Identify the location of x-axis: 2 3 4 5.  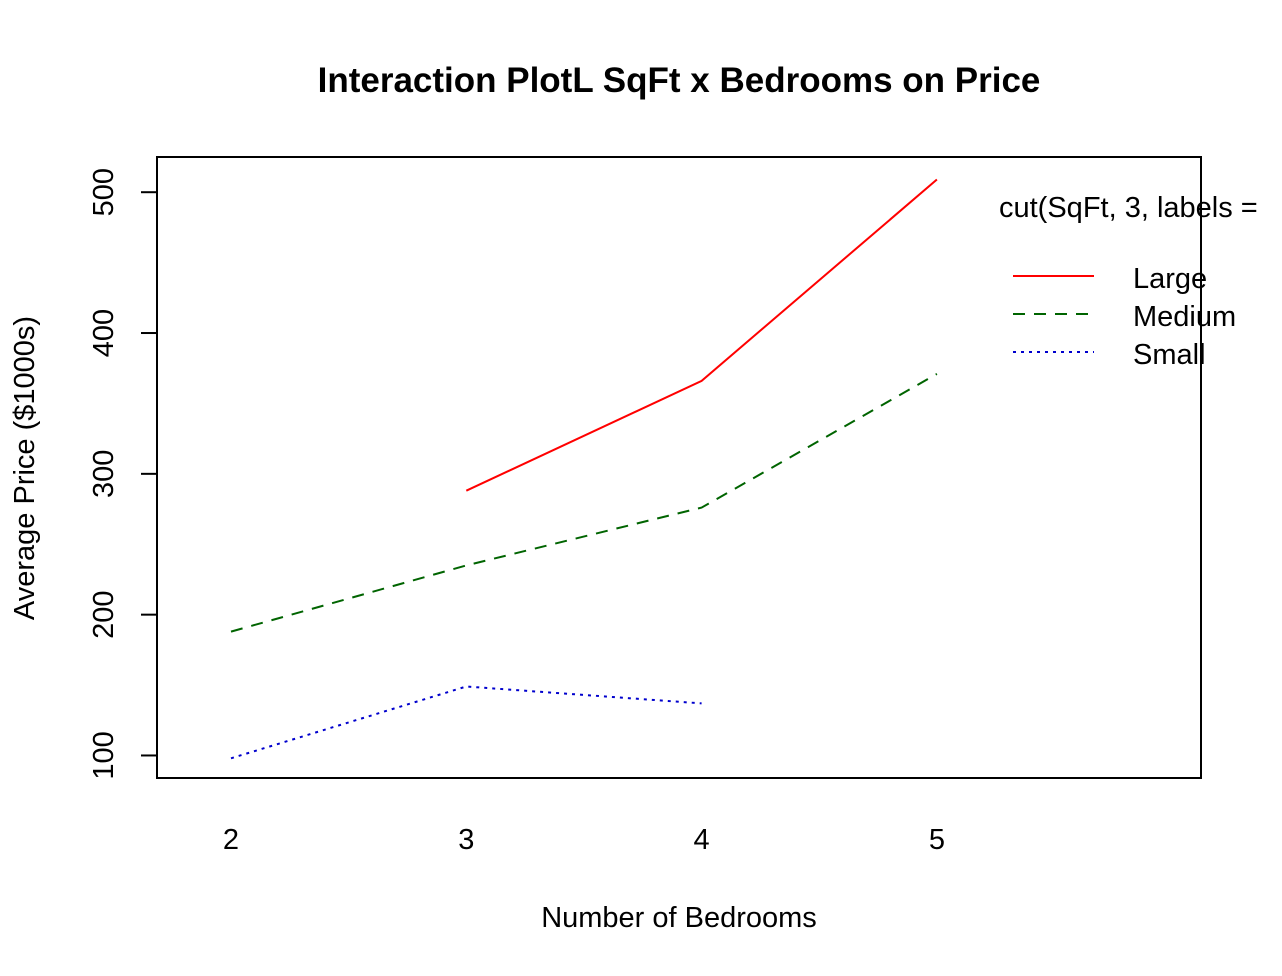
(584, 840).